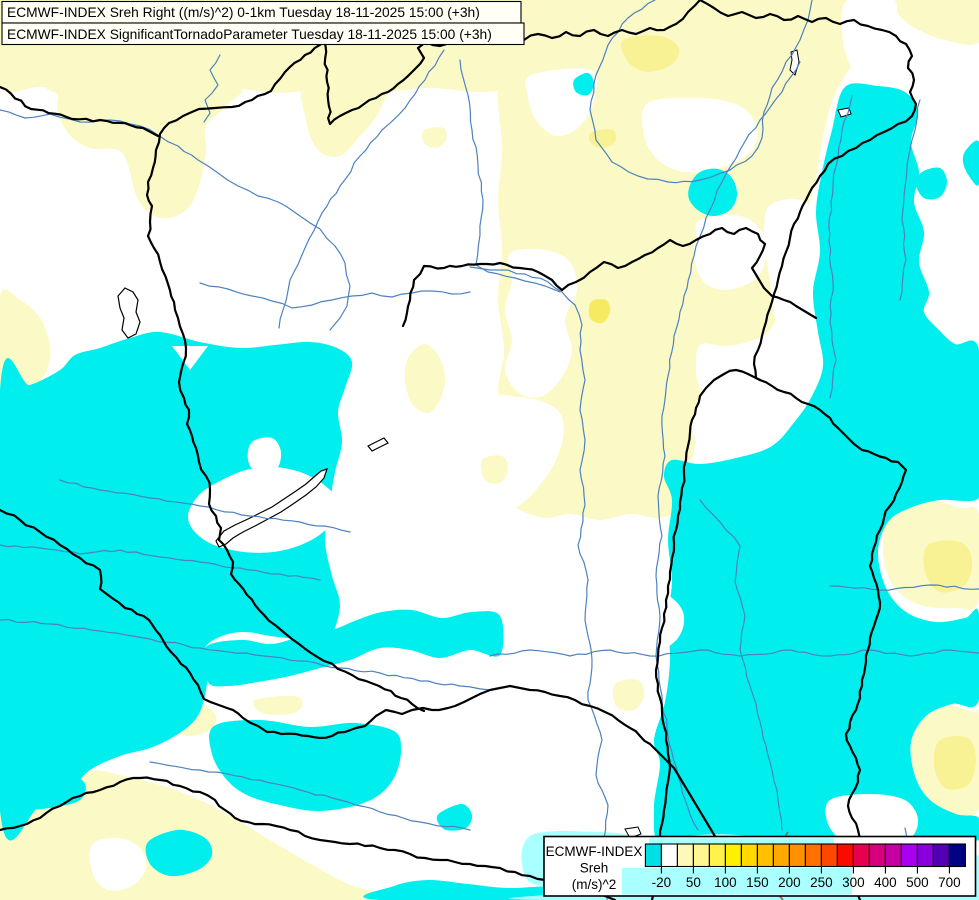  I want to click on svg-text: 50, so click(693, 882).